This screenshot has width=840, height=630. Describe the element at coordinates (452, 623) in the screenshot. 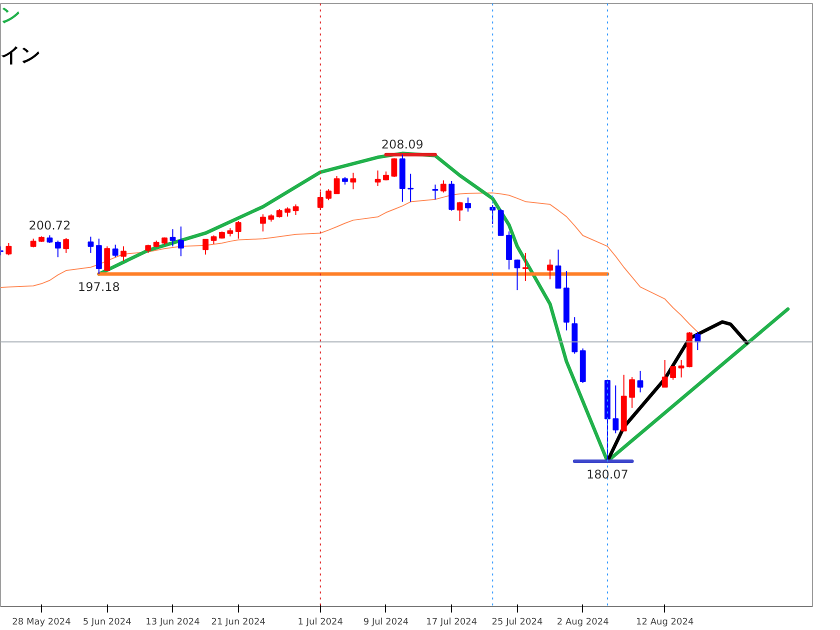

I see `x-tick-label: 17 Jul 2024` at that location.